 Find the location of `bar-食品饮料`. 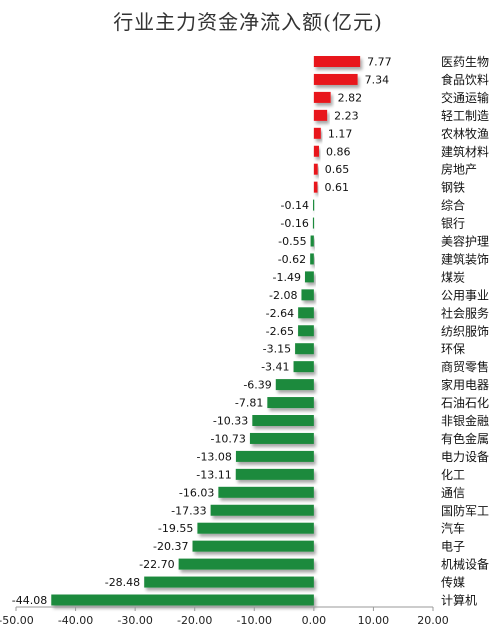

bar-食品饮料 is located at coordinates (335, 79).